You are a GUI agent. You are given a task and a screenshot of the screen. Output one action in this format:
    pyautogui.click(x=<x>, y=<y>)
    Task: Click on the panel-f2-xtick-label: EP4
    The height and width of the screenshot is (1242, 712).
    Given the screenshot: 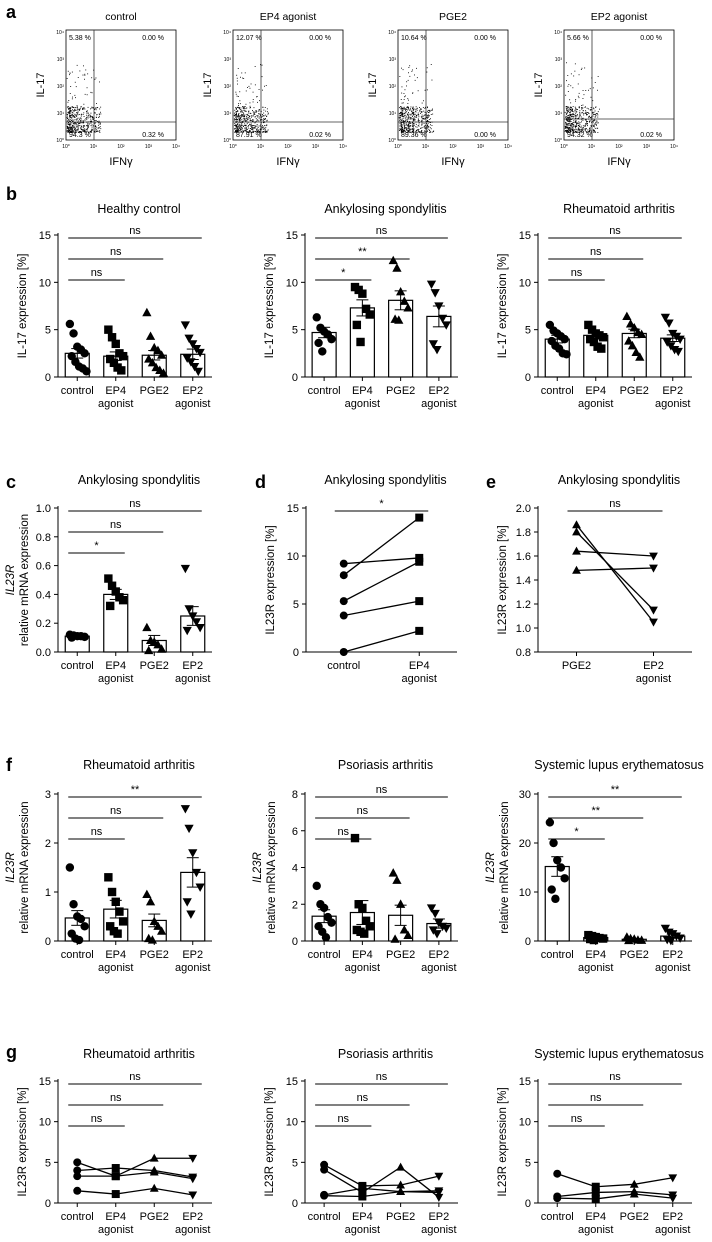 What is the action you would take?
    pyautogui.click(x=362, y=955)
    